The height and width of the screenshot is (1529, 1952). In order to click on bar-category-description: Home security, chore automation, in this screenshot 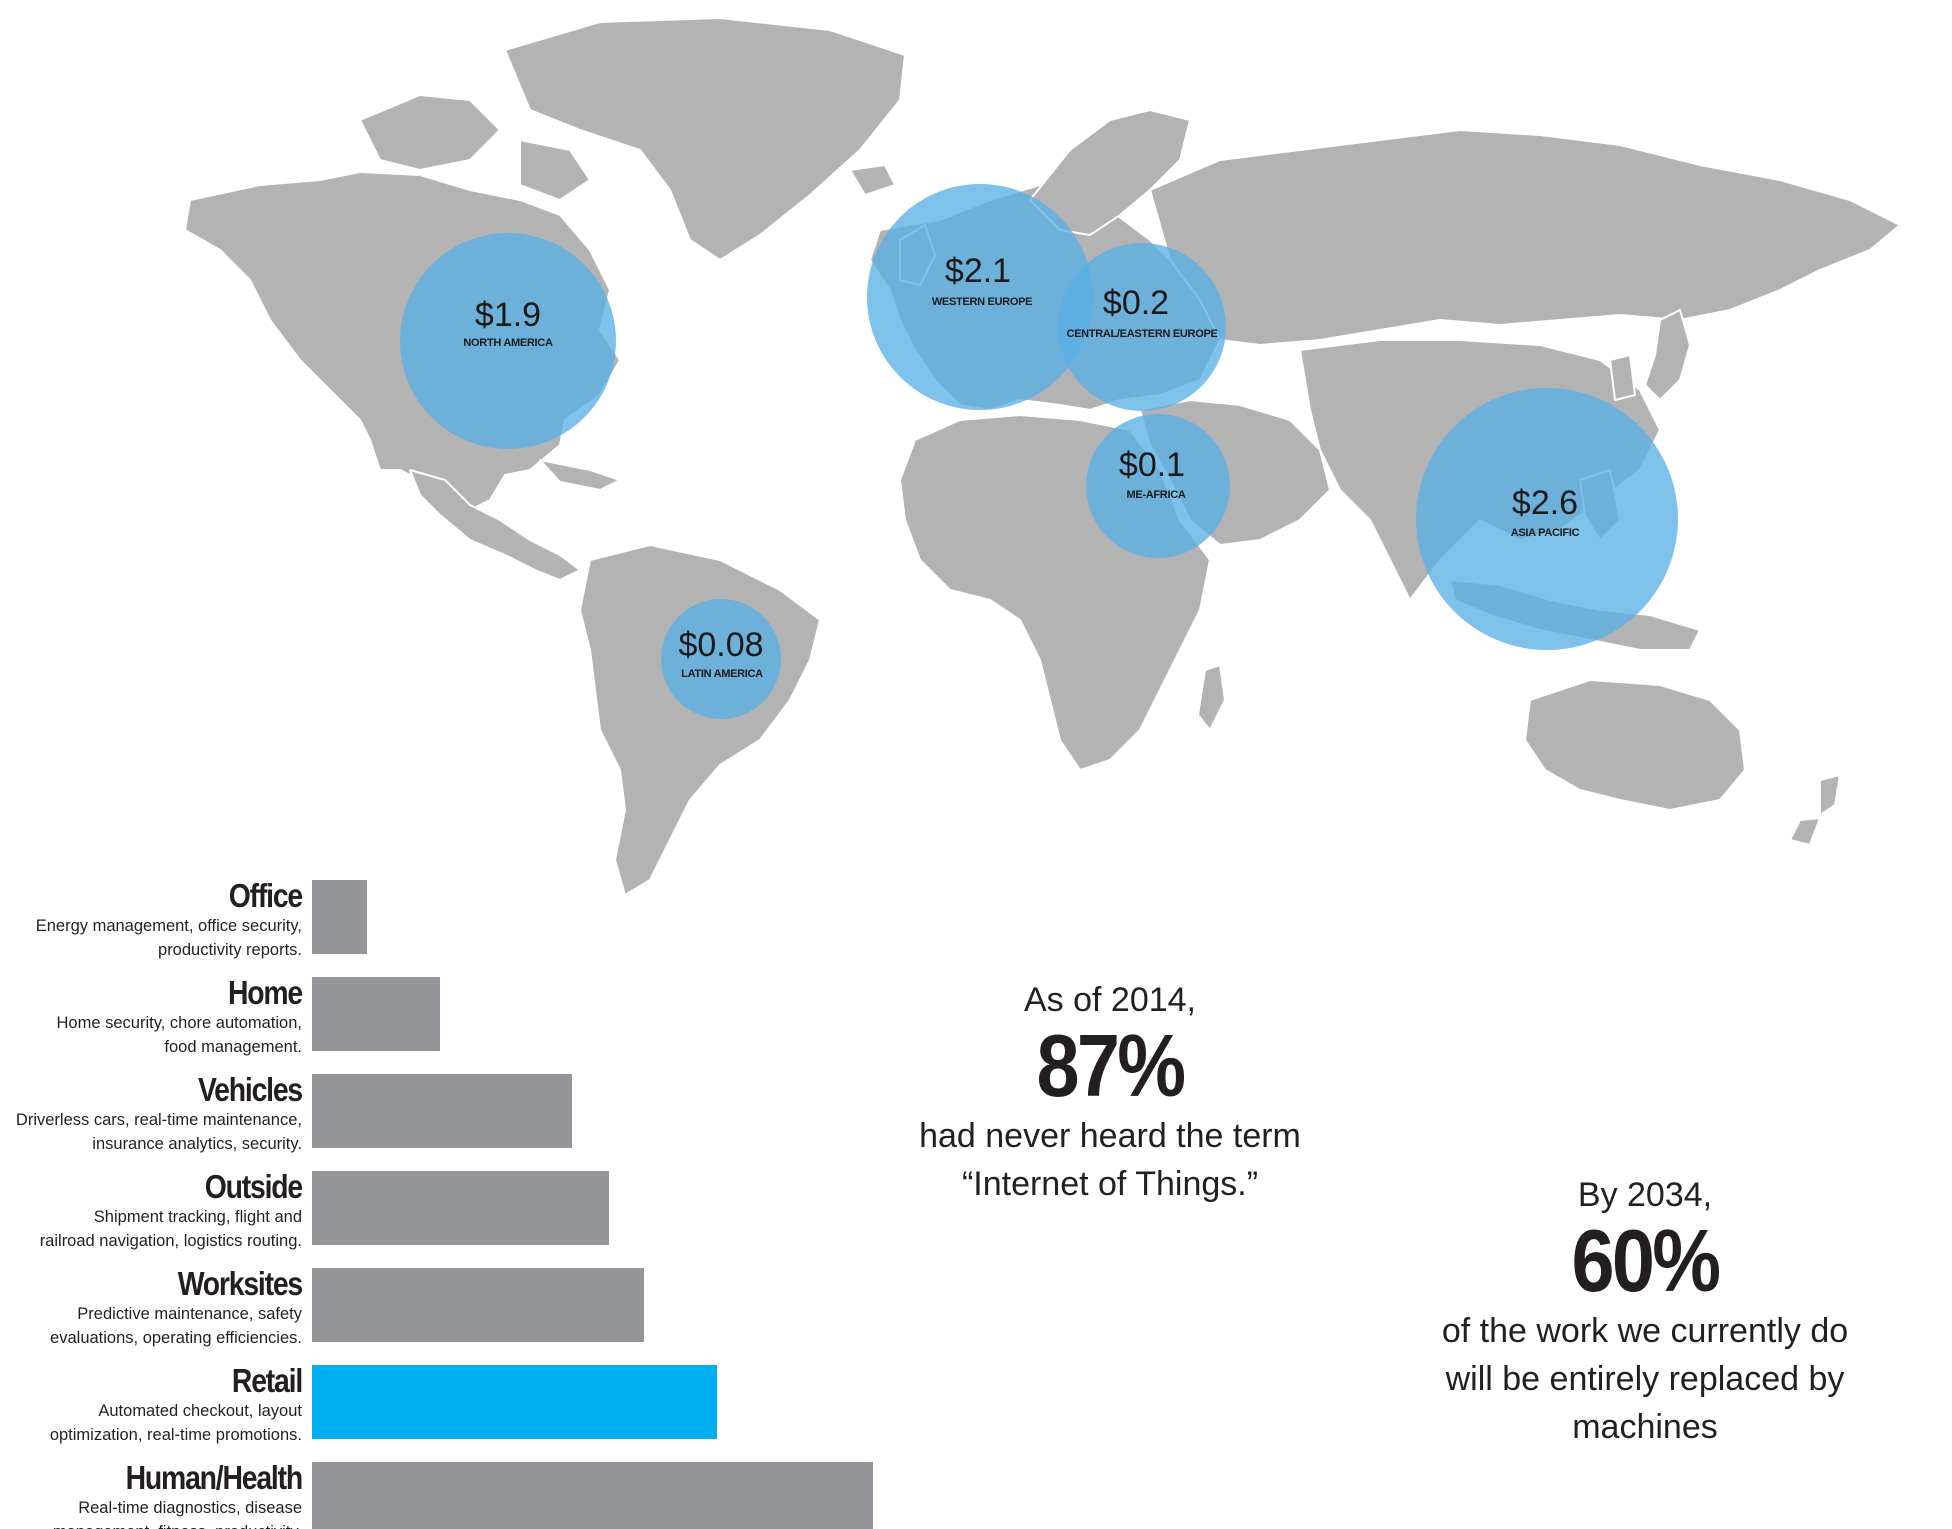, I will do `click(179, 1023)`.